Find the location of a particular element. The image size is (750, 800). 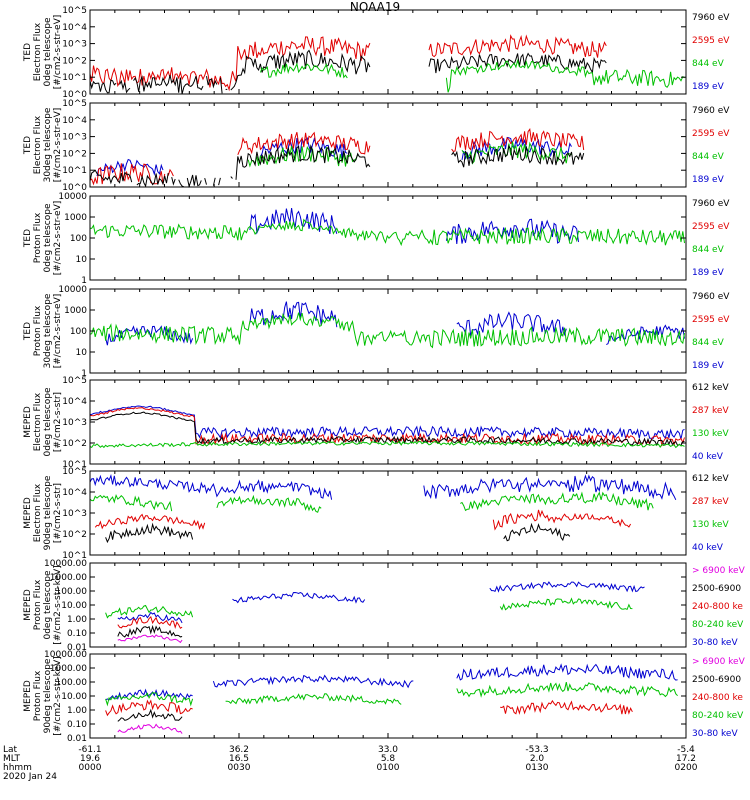

legend-entry: 189 eV is located at coordinates (708, 366).